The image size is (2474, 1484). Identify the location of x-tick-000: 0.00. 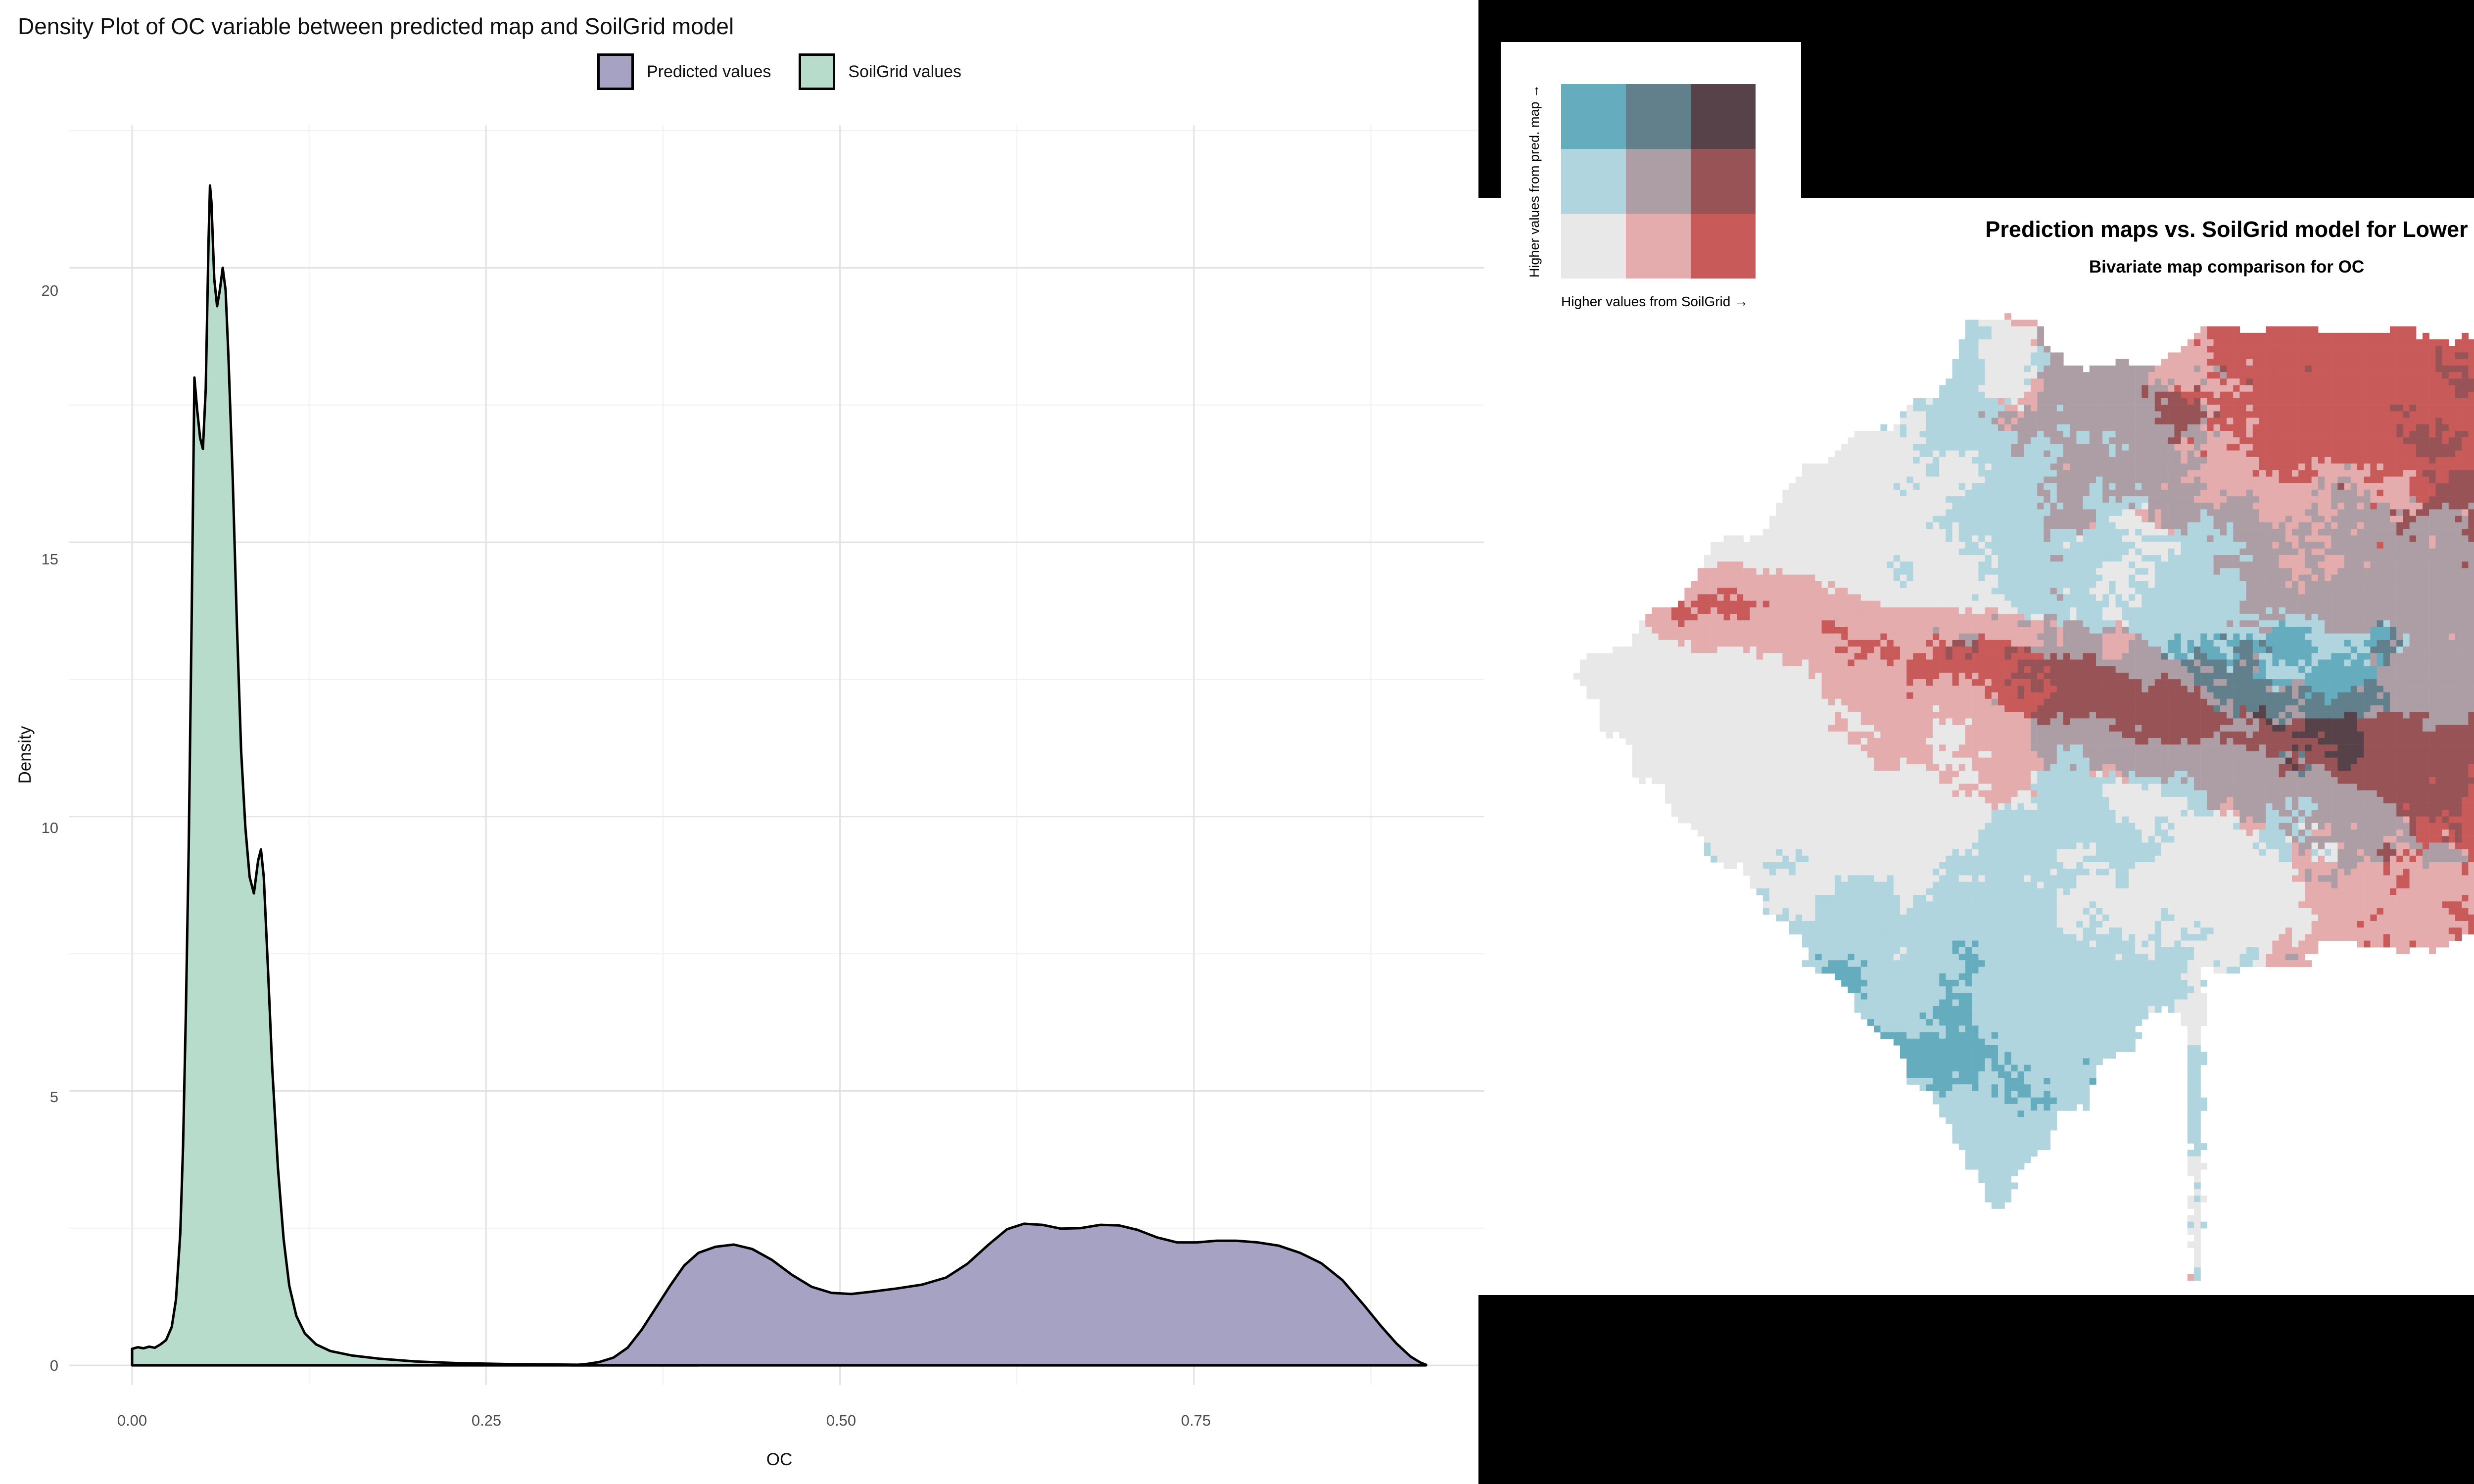
(132, 1420).